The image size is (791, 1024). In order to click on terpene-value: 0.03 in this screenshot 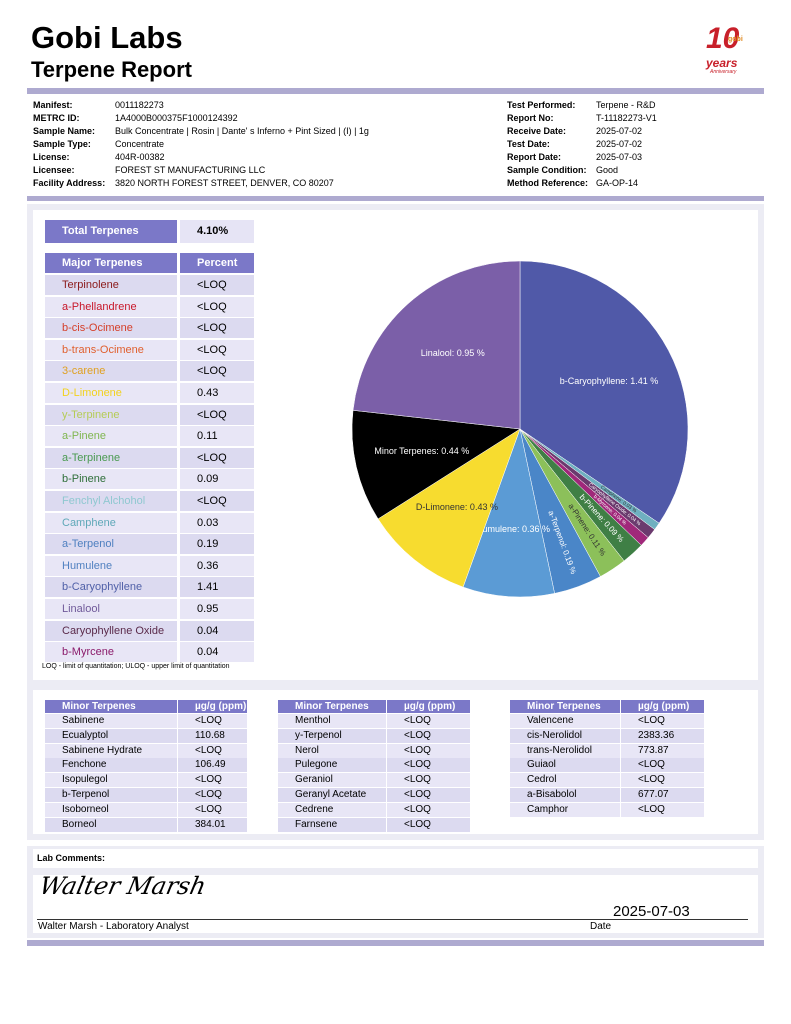, I will do `click(217, 522)`.